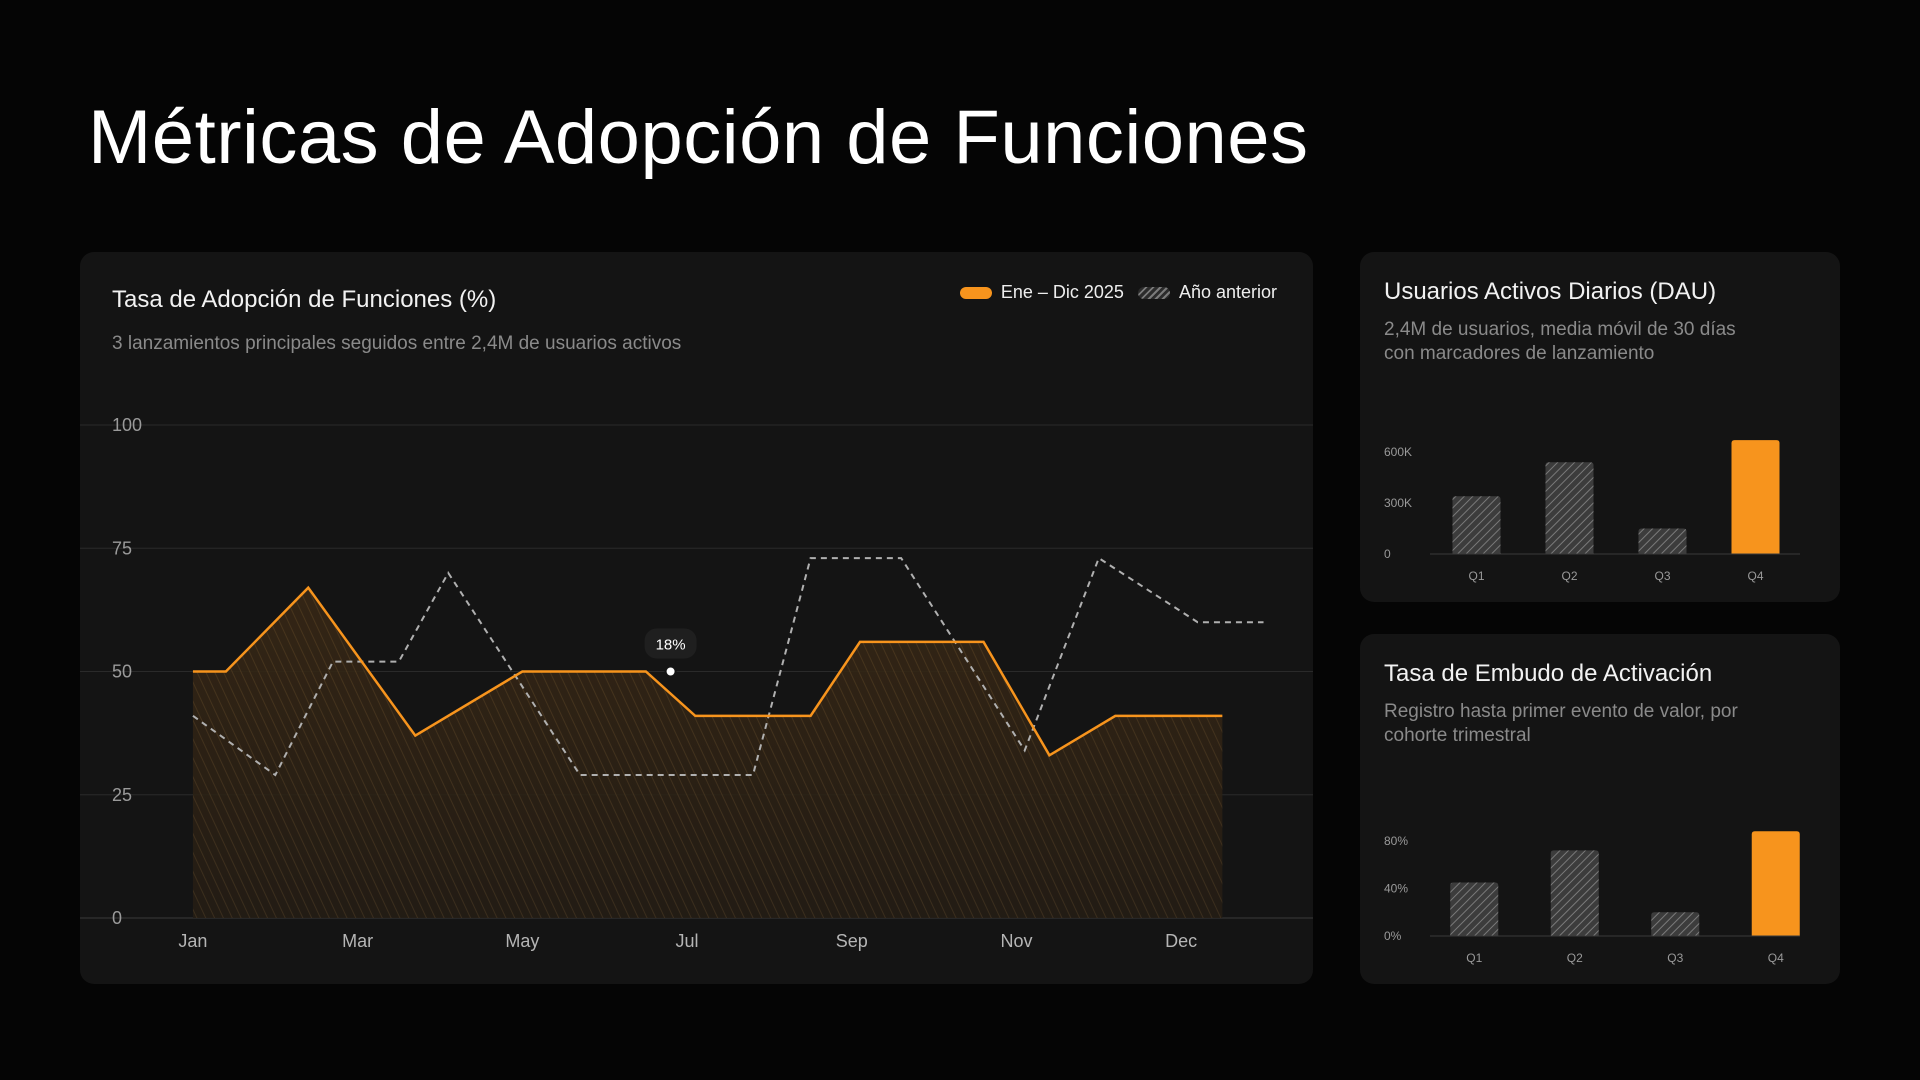 Image resolution: width=1920 pixels, height=1080 pixels. I want to click on adoption-chart-title: Tasa de Adopción de Funciones (%), so click(304, 299).